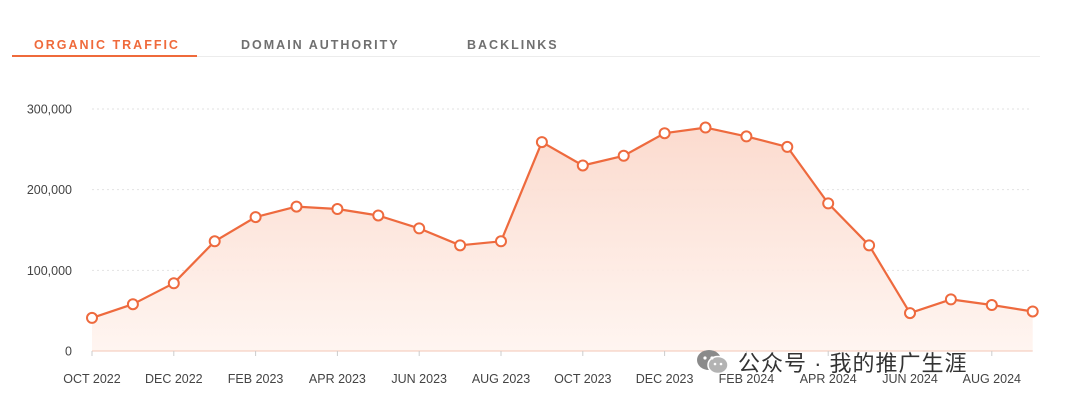 This screenshot has height=406, width=1080. Describe the element at coordinates (419, 379) in the screenshot. I see `x-tick-label: JUN 2023` at that location.